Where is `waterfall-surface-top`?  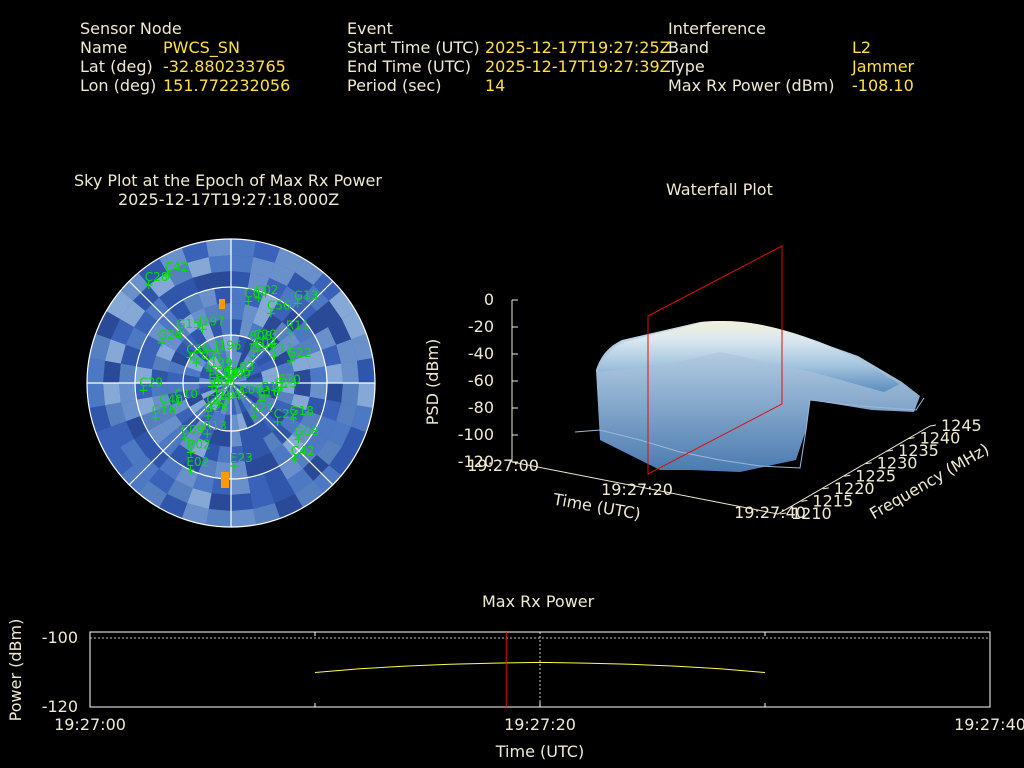
waterfall-surface-top is located at coordinates (749, 356).